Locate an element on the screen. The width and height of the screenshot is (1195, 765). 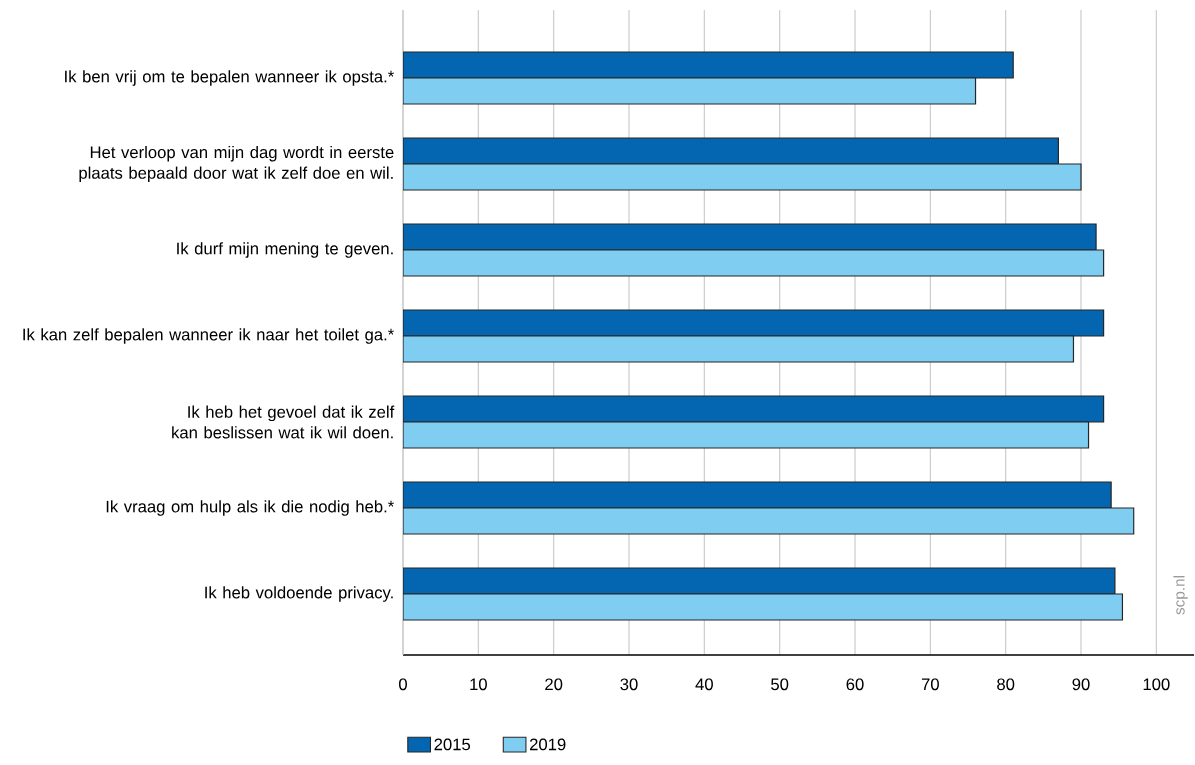
x-tick-label: 70 is located at coordinates (930, 684).